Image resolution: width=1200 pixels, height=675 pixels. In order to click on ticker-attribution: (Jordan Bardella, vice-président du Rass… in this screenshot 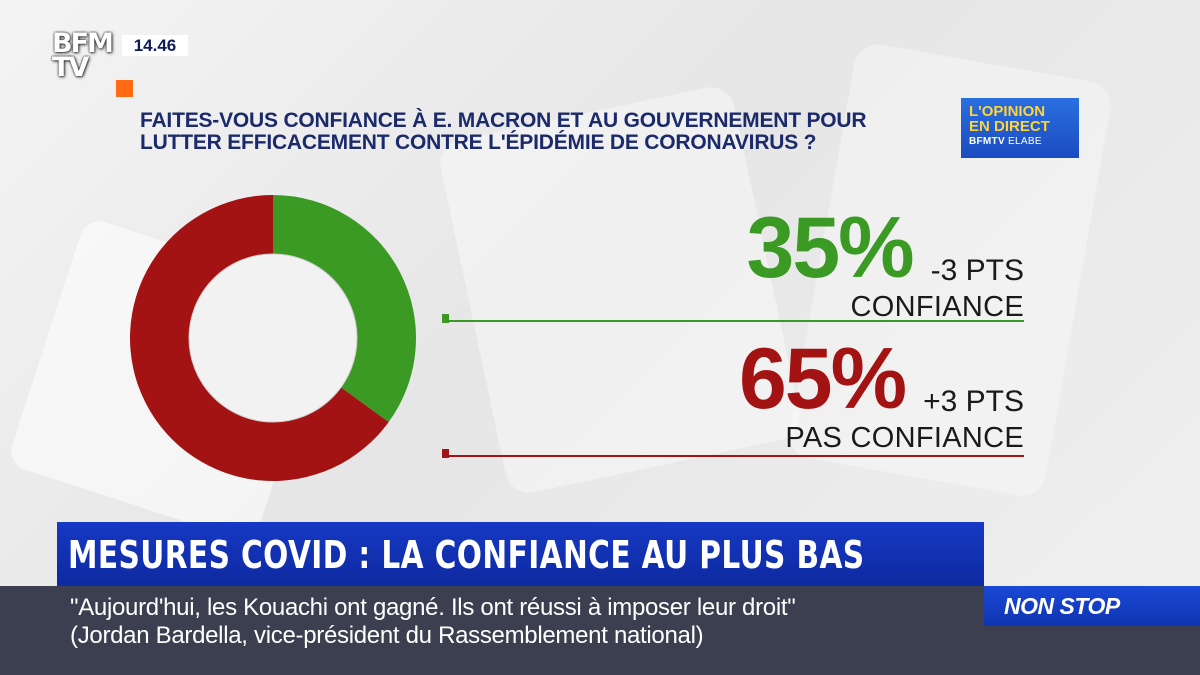, I will do `click(387, 635)`.